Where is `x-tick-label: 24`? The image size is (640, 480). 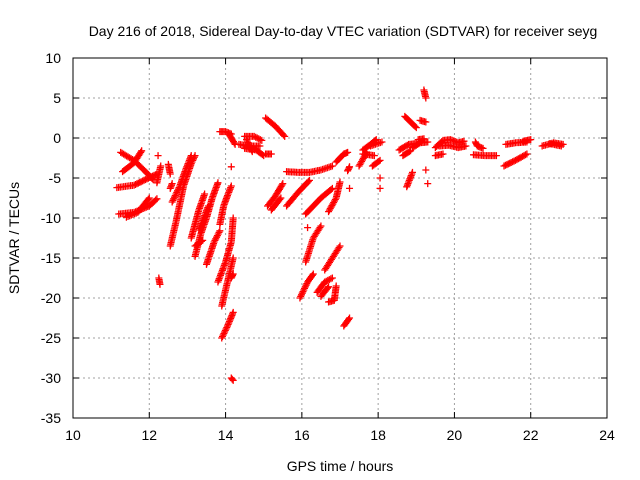 x-tick-label: 24 is located at coordinates (607, 435).